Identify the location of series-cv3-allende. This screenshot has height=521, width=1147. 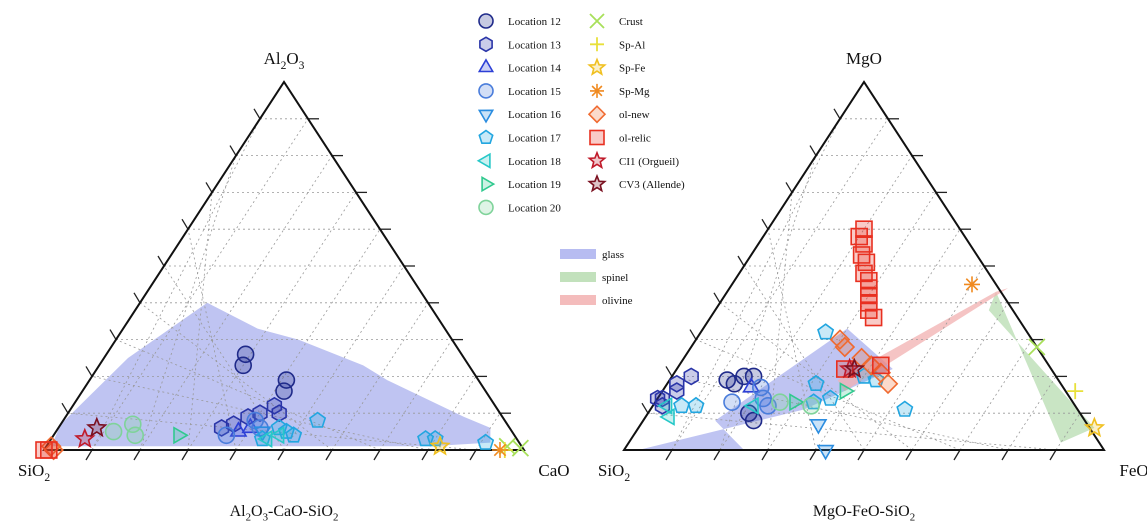
(854, 368).